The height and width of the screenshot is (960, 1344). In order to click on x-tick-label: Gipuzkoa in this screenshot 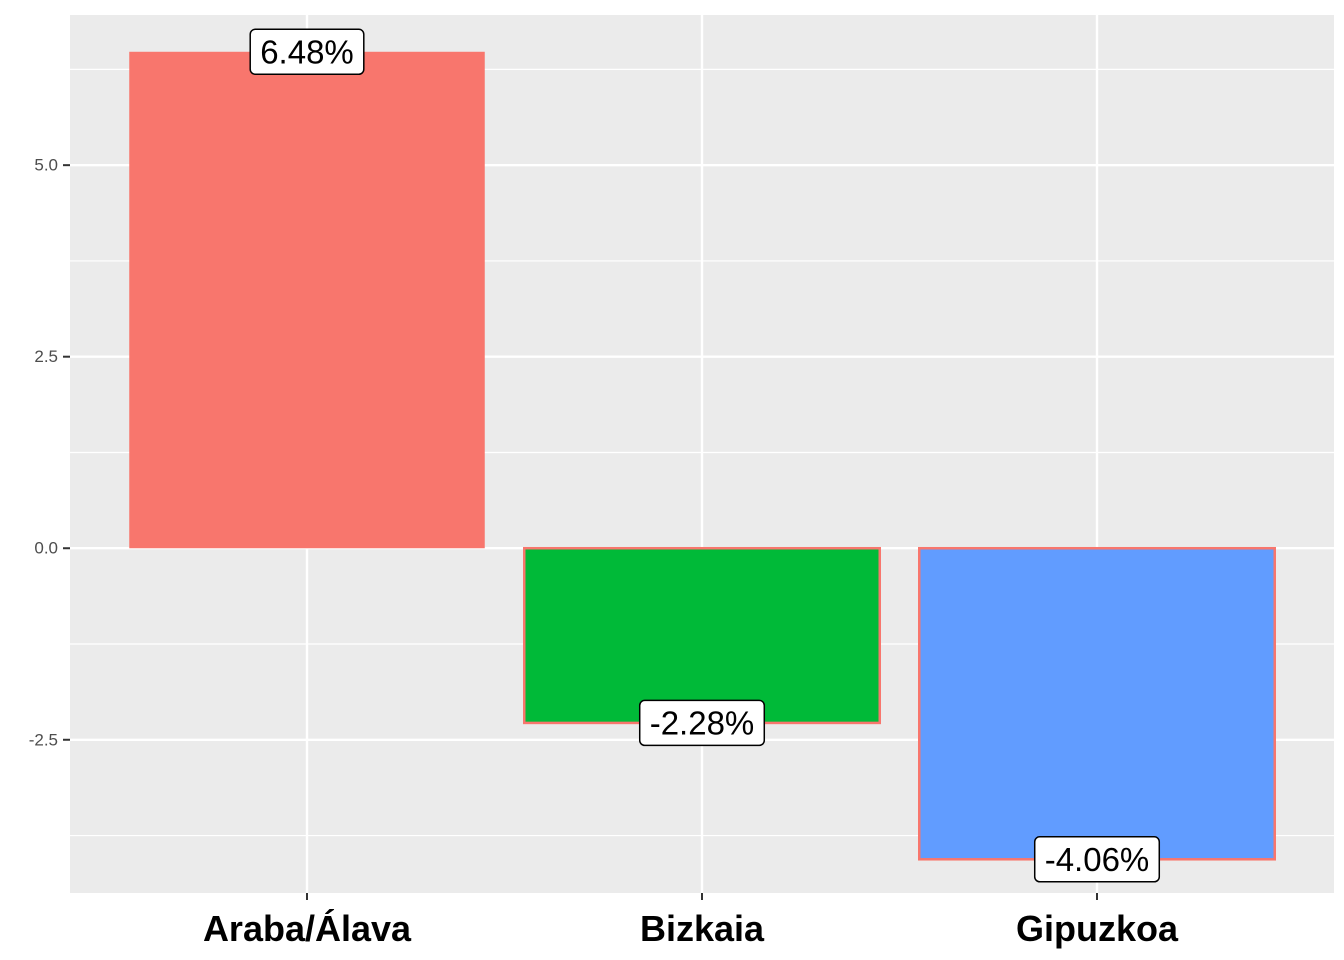, I will do `click(1097, 928)`.